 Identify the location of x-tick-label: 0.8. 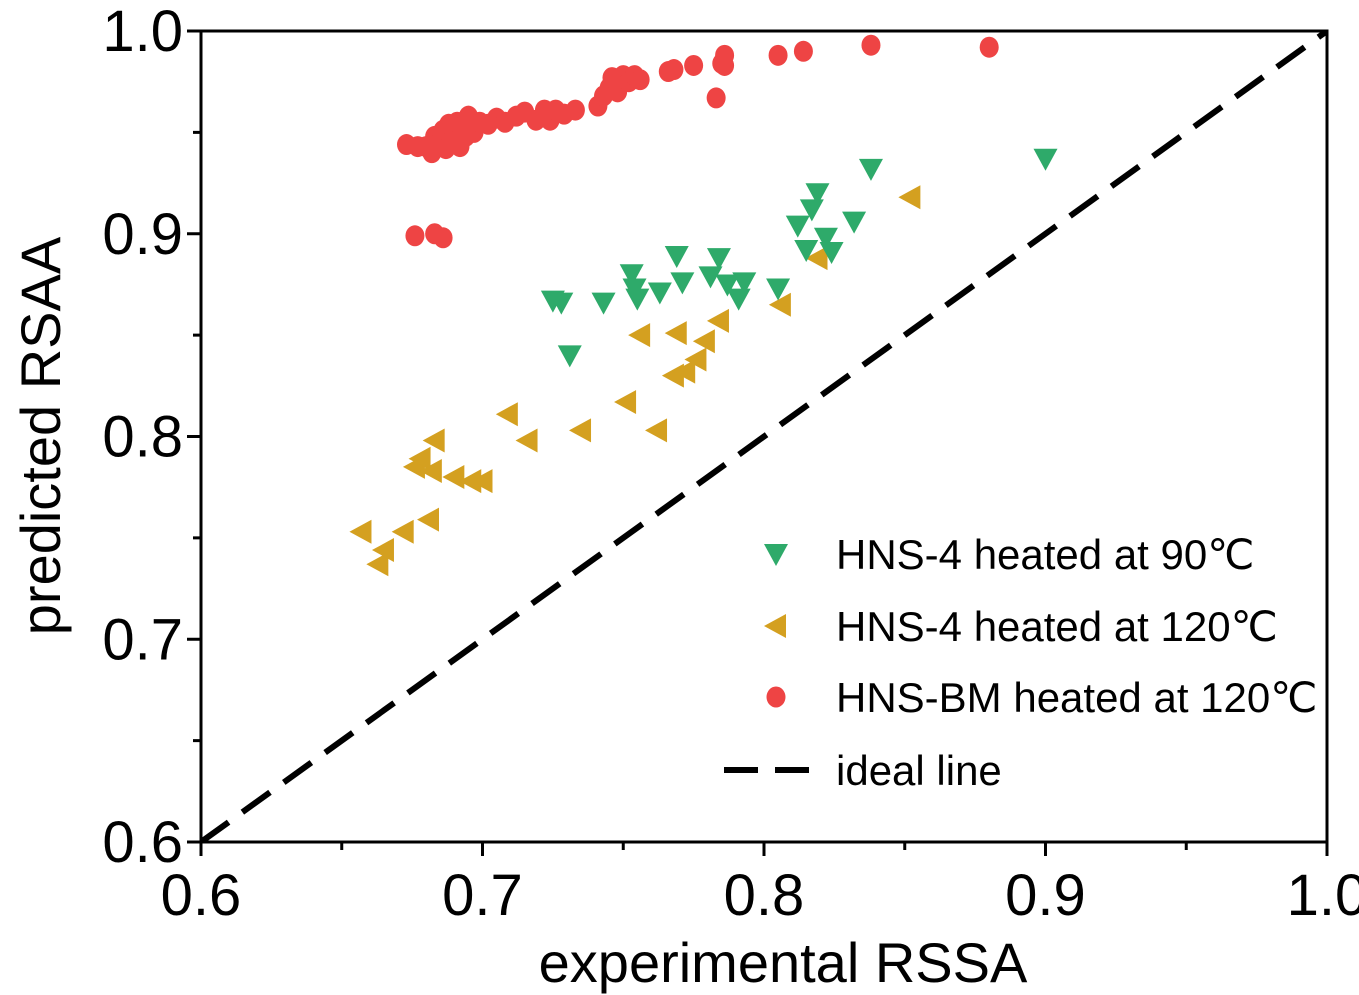
(764, 895).